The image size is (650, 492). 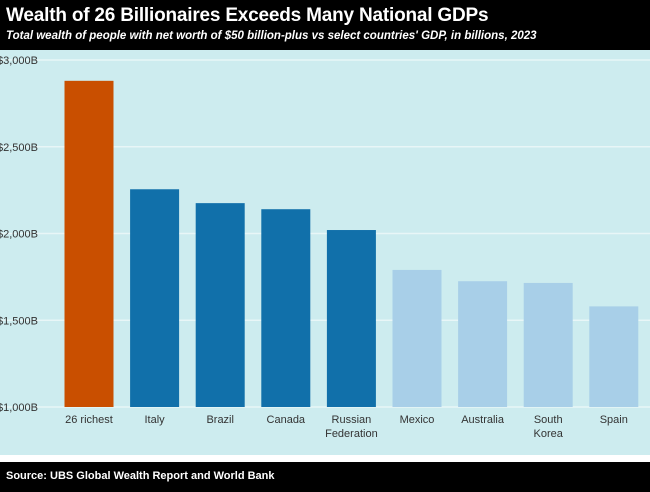 What do you see at coordinates (19, 235) in the screenshot?
I see `y-tick-label: $2,000B` at bounding box center [19, 235].